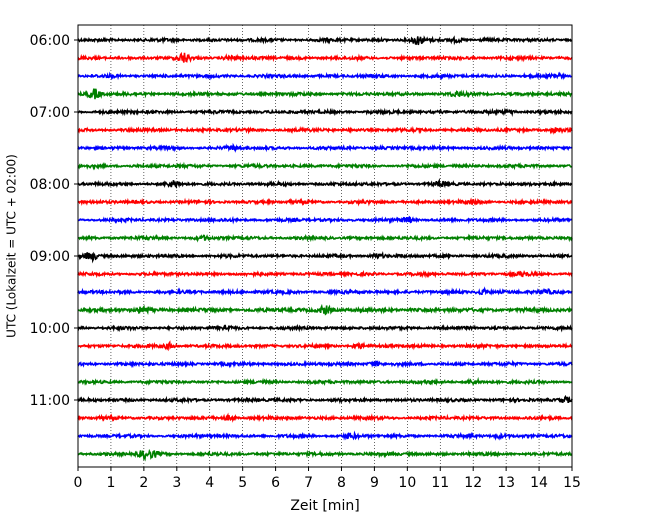 This screenshot has width=650, height=520. What do you see at coordinates (50, 329) in the screenshot?
I see `y-tick-label: 10:00` at bounding box center [50, 329].